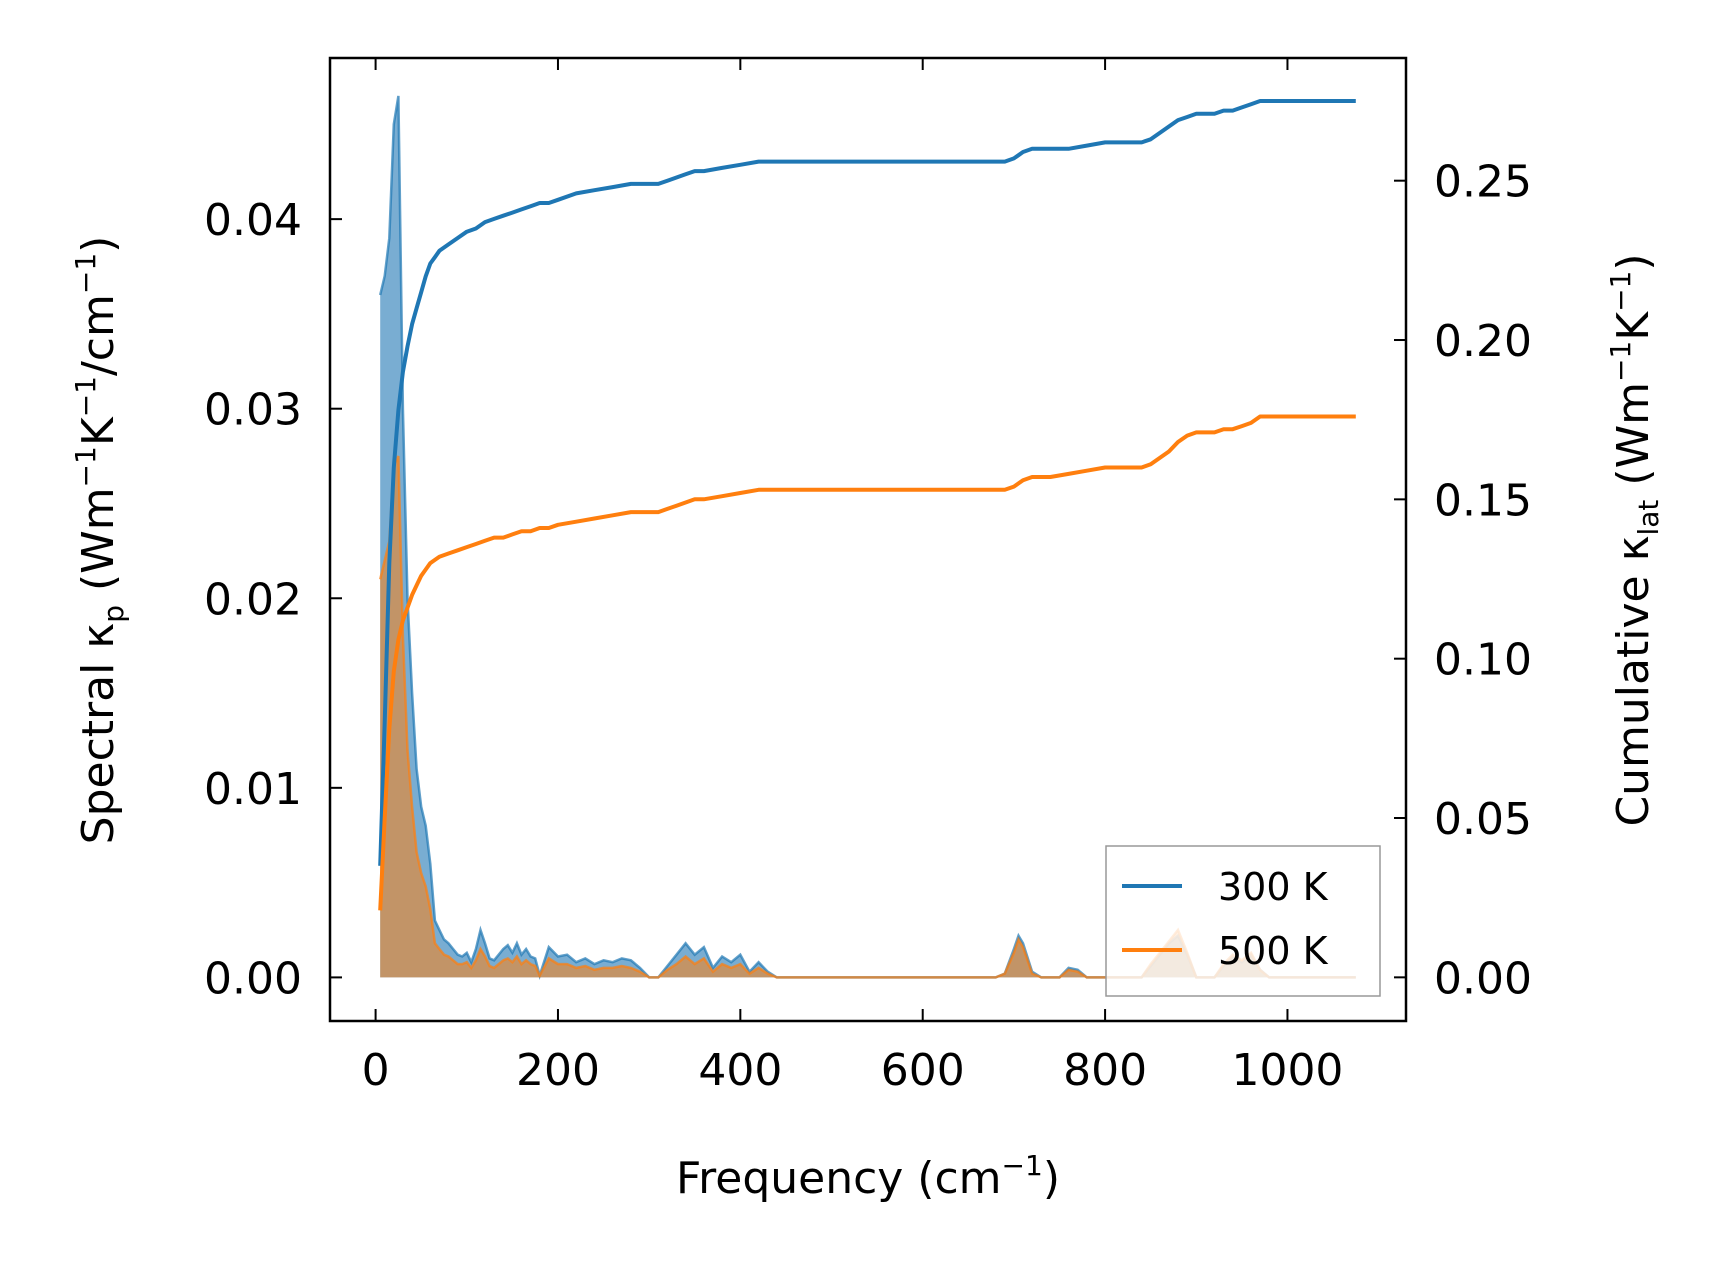 The image size is (1716, 1264). I want to click on left-y-axis-label: Spectral κp (Wm−1K−1/cm−1), so click(99, 540).